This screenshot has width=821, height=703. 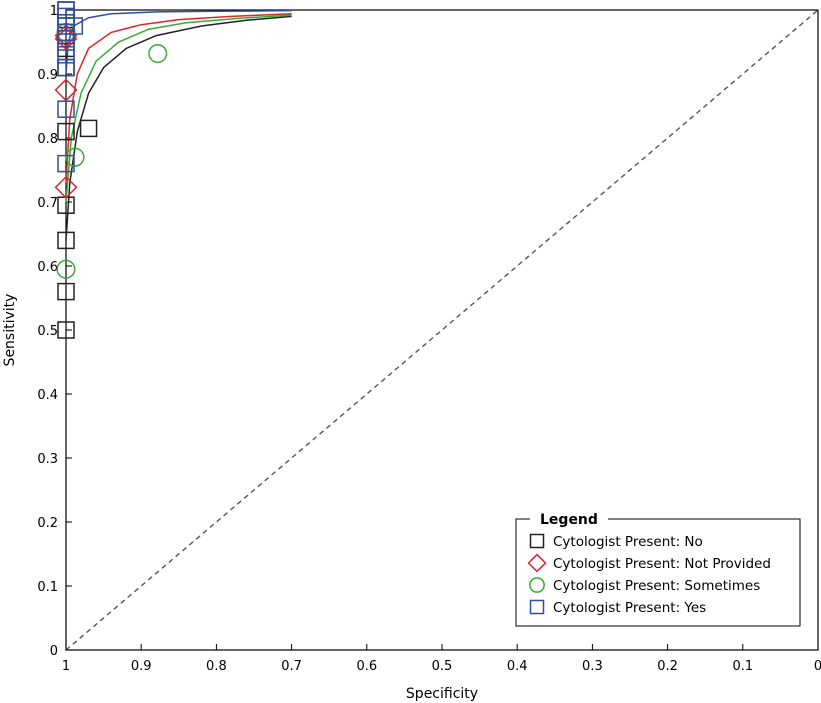 I want to click on study-points, so click(x=111, y=170).